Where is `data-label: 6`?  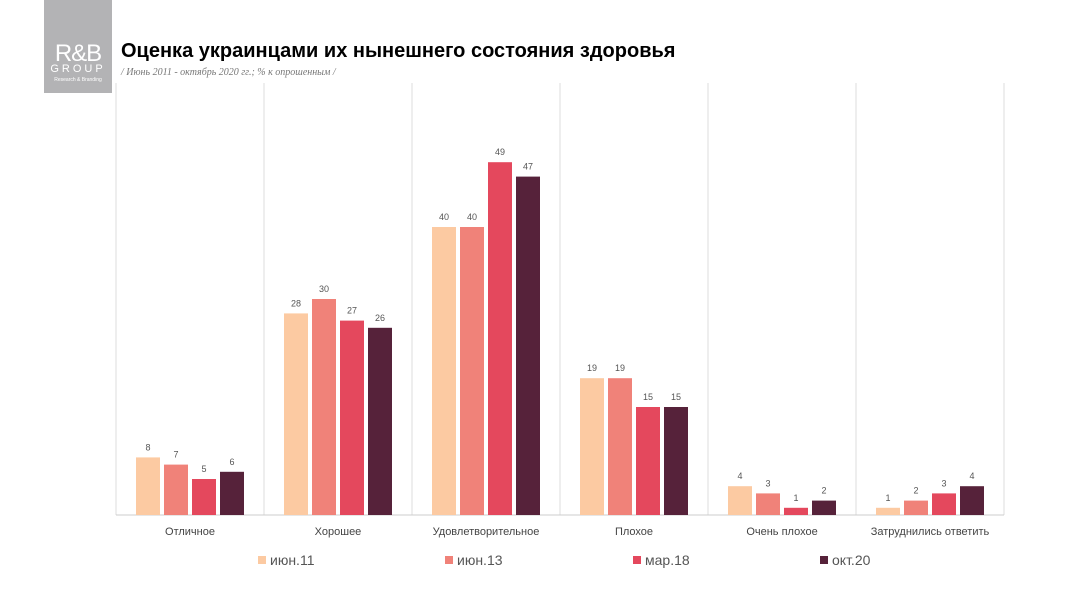 data-label: 6 is located at coordinates (231, 462).